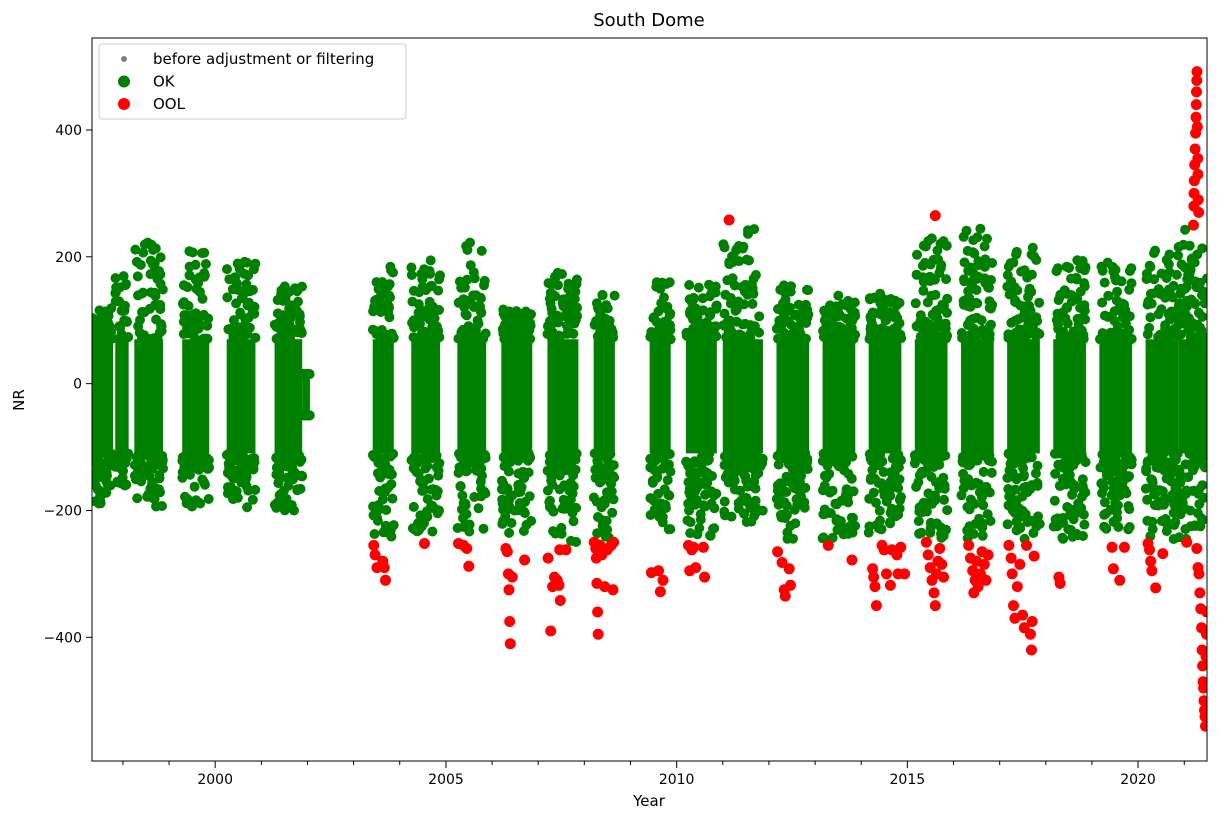 The image size is (1219, 822). What do you see at coordinates (63, 511) in the screenshot?
I see `y-tick-label: −200` at bounding box center [63, 511].